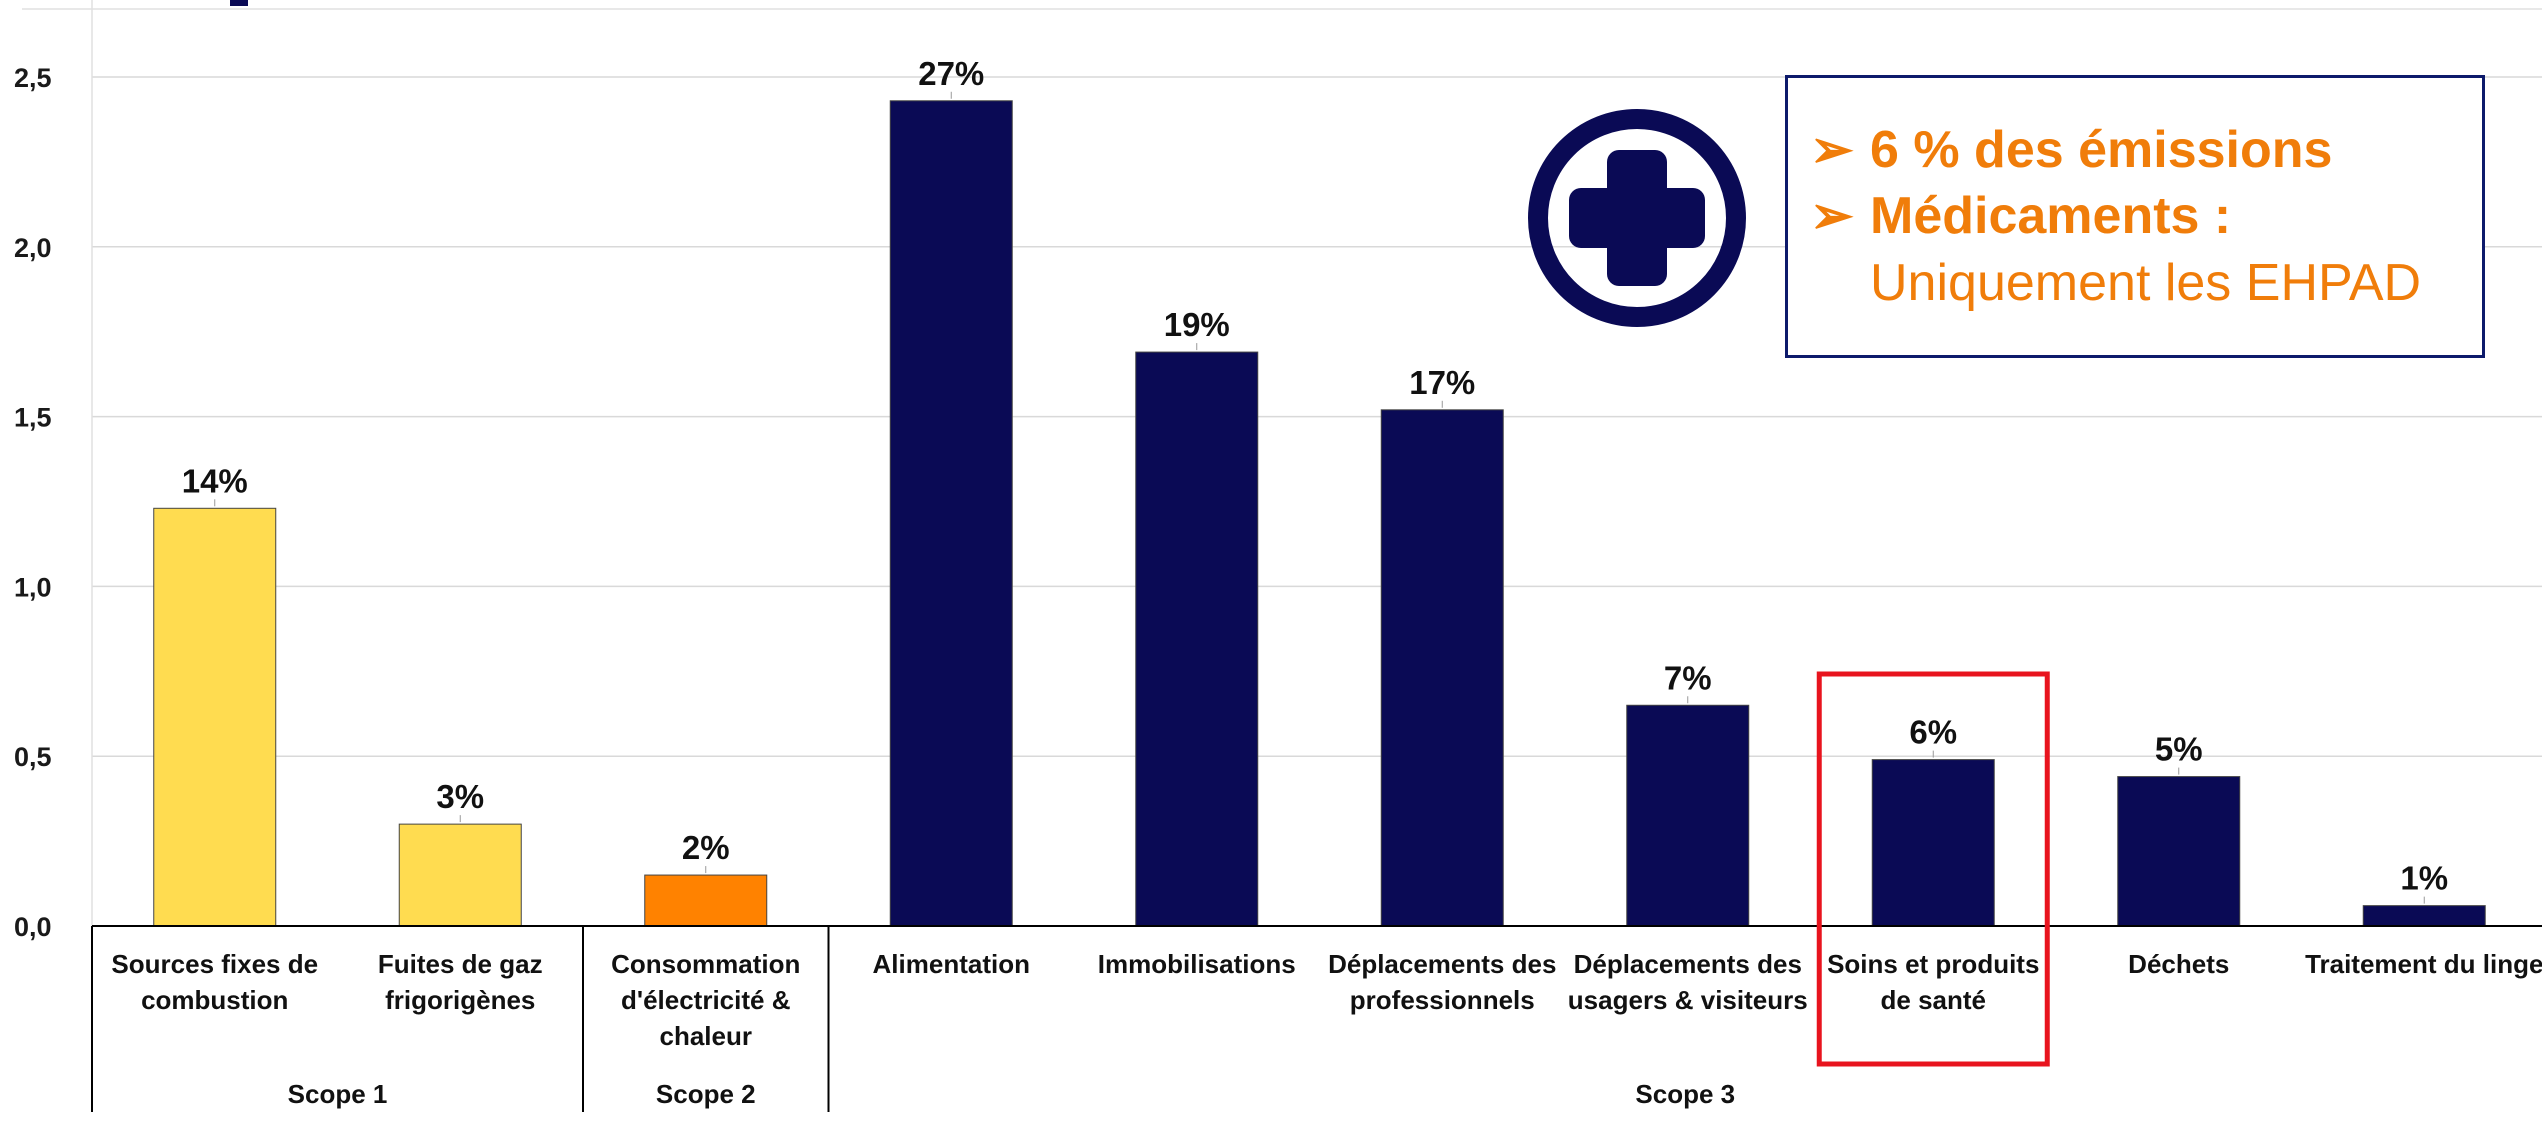 This screenshot has width=2542, height=1128. What do you see at coordinates (2178, 964) in the screenshot?
I see `category-label: Déchets` at bounding box center [2178, 964].